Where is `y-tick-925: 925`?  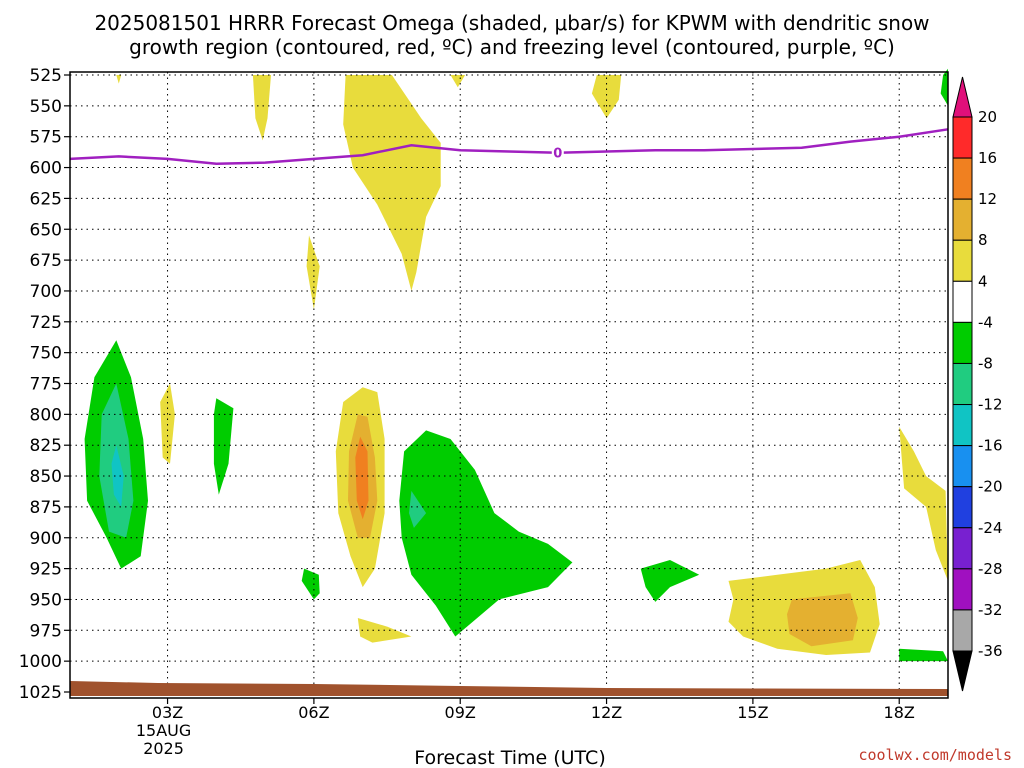 y-tick-925: 925 is located at coordinates (46, 570).